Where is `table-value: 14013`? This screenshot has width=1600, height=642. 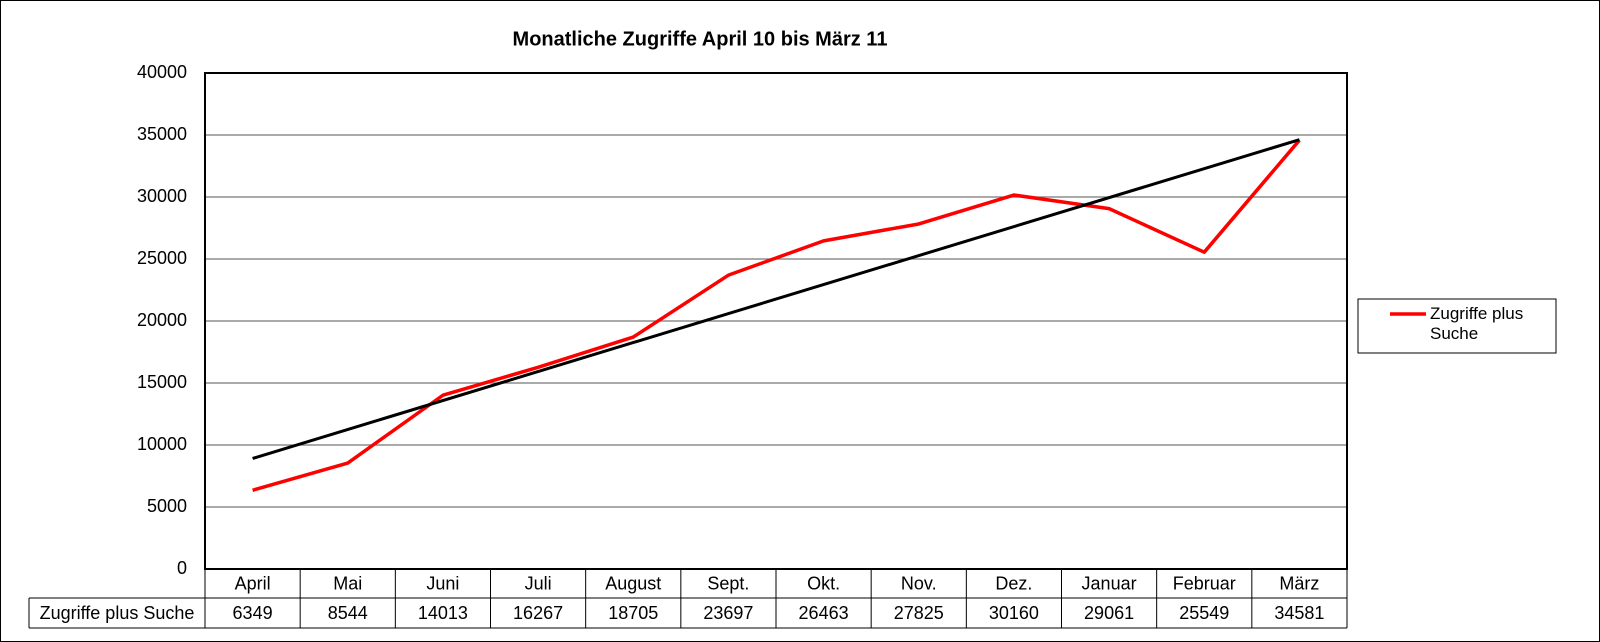
table-value: 14013 is located at coordinates (443, 613).